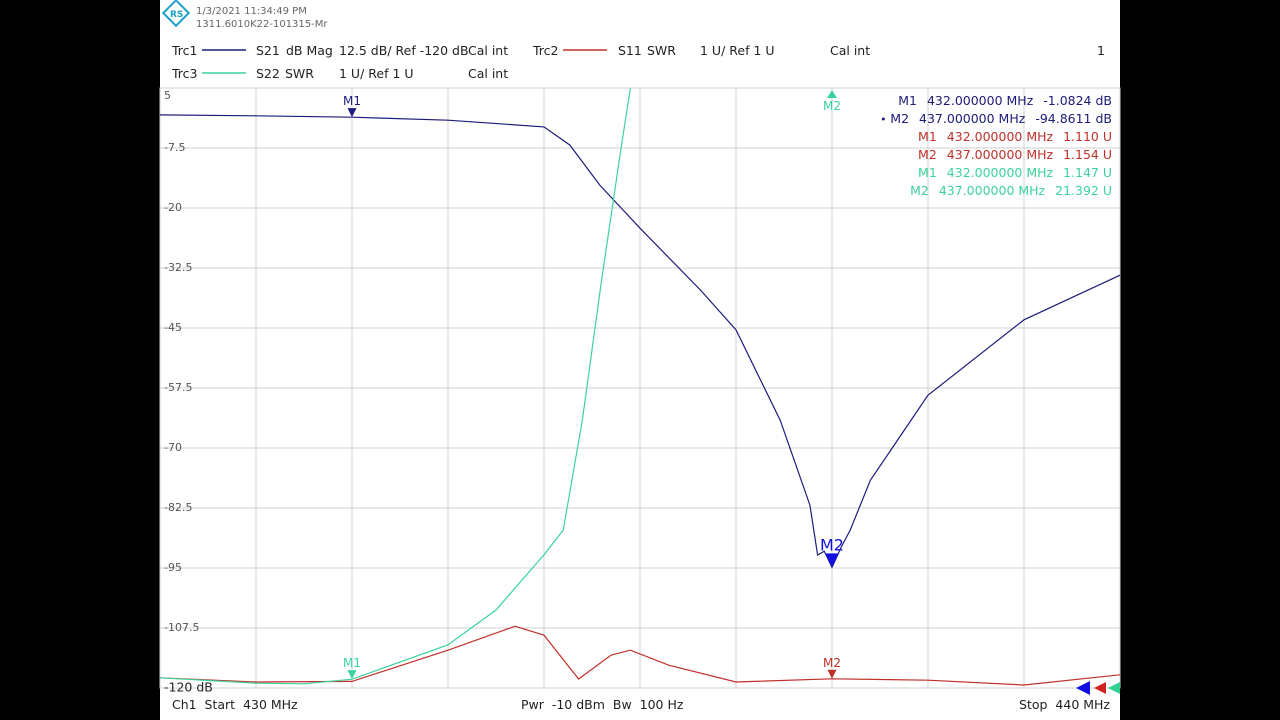  Describe the element at coordinates (268, 73) in the screenshot. I see `trace-param: S22` at that location.